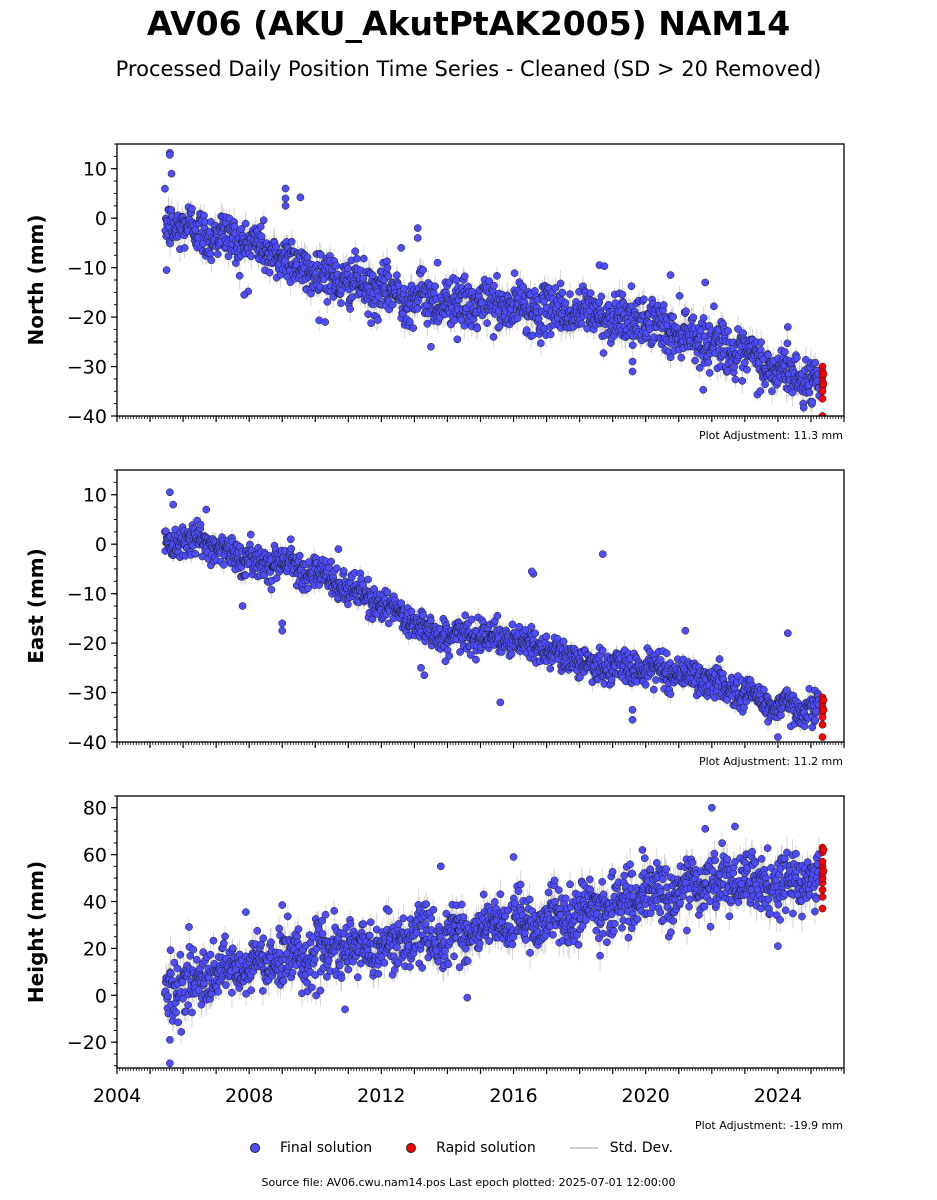 This screenshot has width=937, height=1200. I want to click on east-final-points, so click(492, 614).